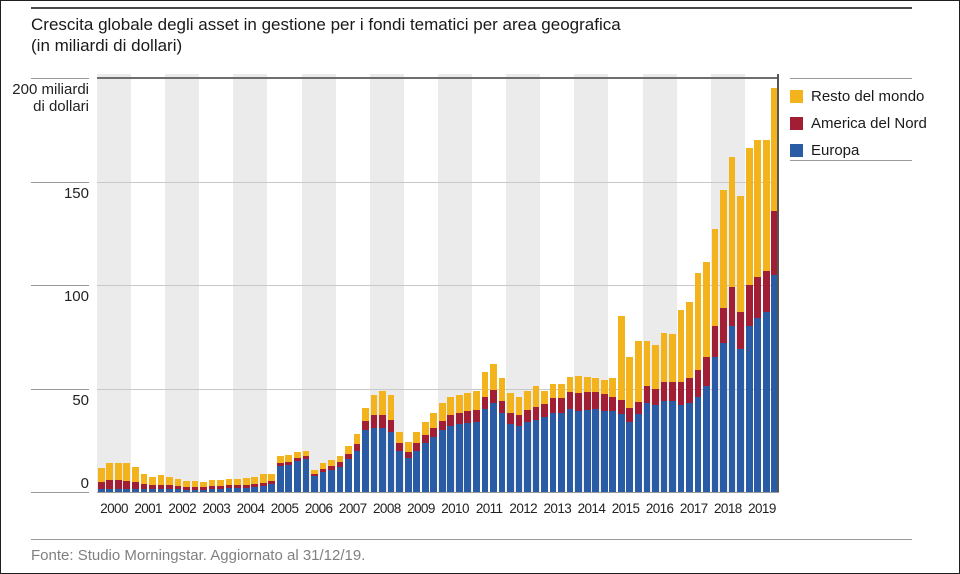  I want to click on legend-item-resto-del-mondo: Resto del mondo, so click(857, 96).